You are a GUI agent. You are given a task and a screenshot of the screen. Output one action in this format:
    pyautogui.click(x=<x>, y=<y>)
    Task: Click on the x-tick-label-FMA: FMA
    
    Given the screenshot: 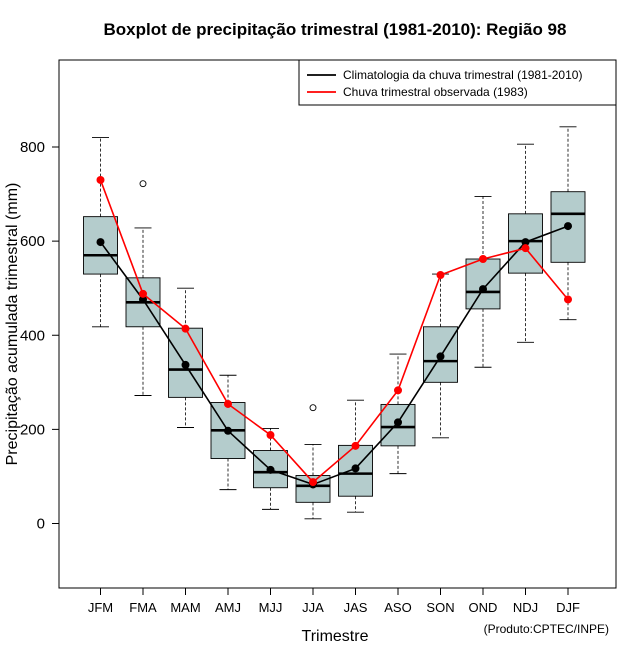 What is the action you would take?
    pyautogui.click(x=143, y=607)
    